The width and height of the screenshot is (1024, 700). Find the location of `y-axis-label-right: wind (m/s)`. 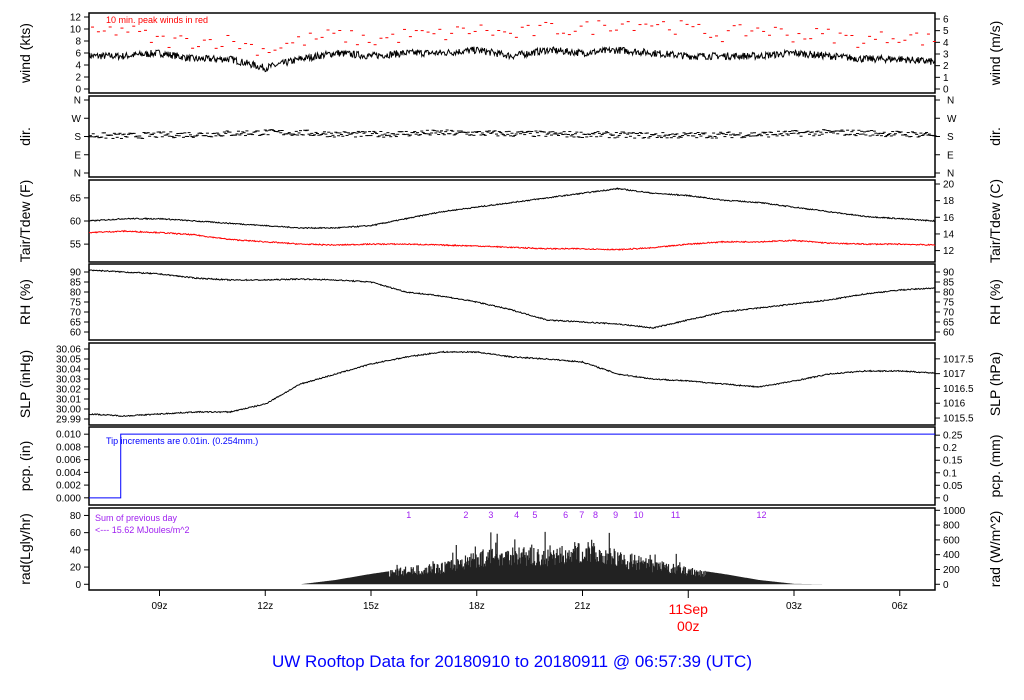

y-axis-label-right: wind (m/s) is located at coordinates (995, 54).